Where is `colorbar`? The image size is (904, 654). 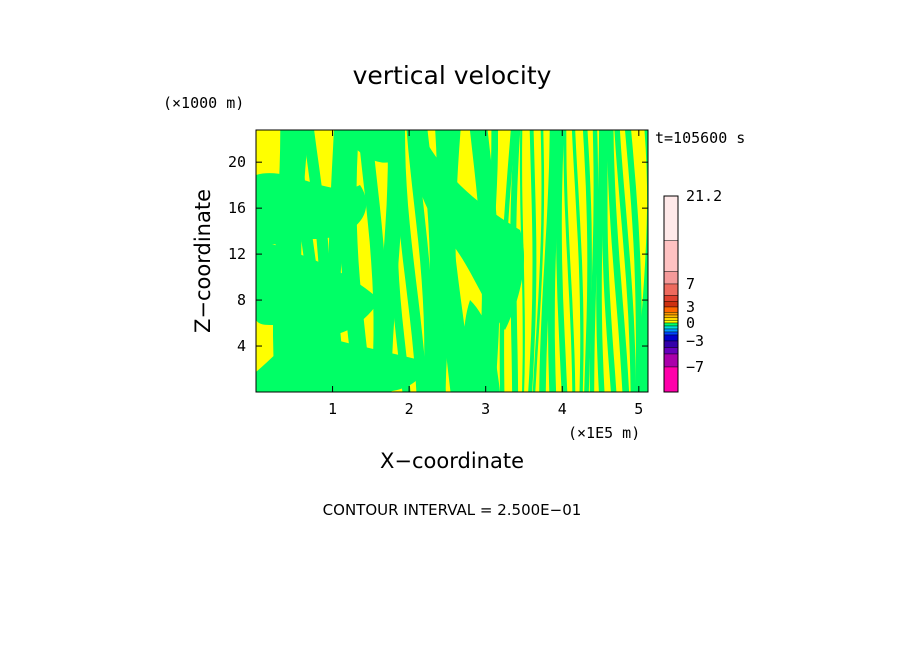
colorbar is located at coordinates (671, 294).